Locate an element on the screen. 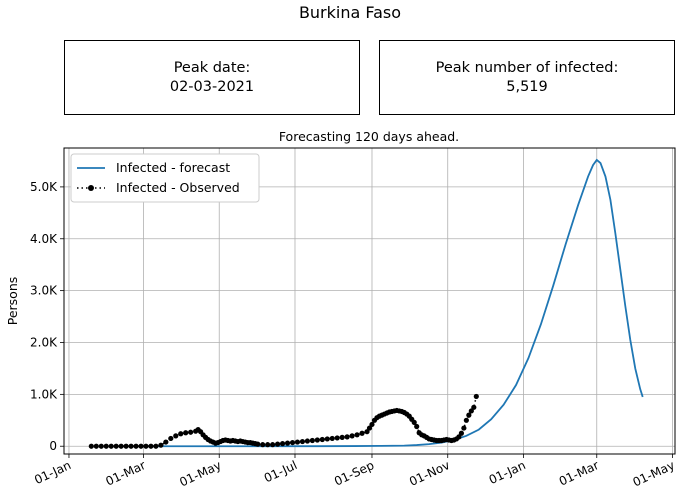 This screenshot has height=500, width=700. chart-title: Forecasting 120 days ahead. is located at coordinates (369, 136).